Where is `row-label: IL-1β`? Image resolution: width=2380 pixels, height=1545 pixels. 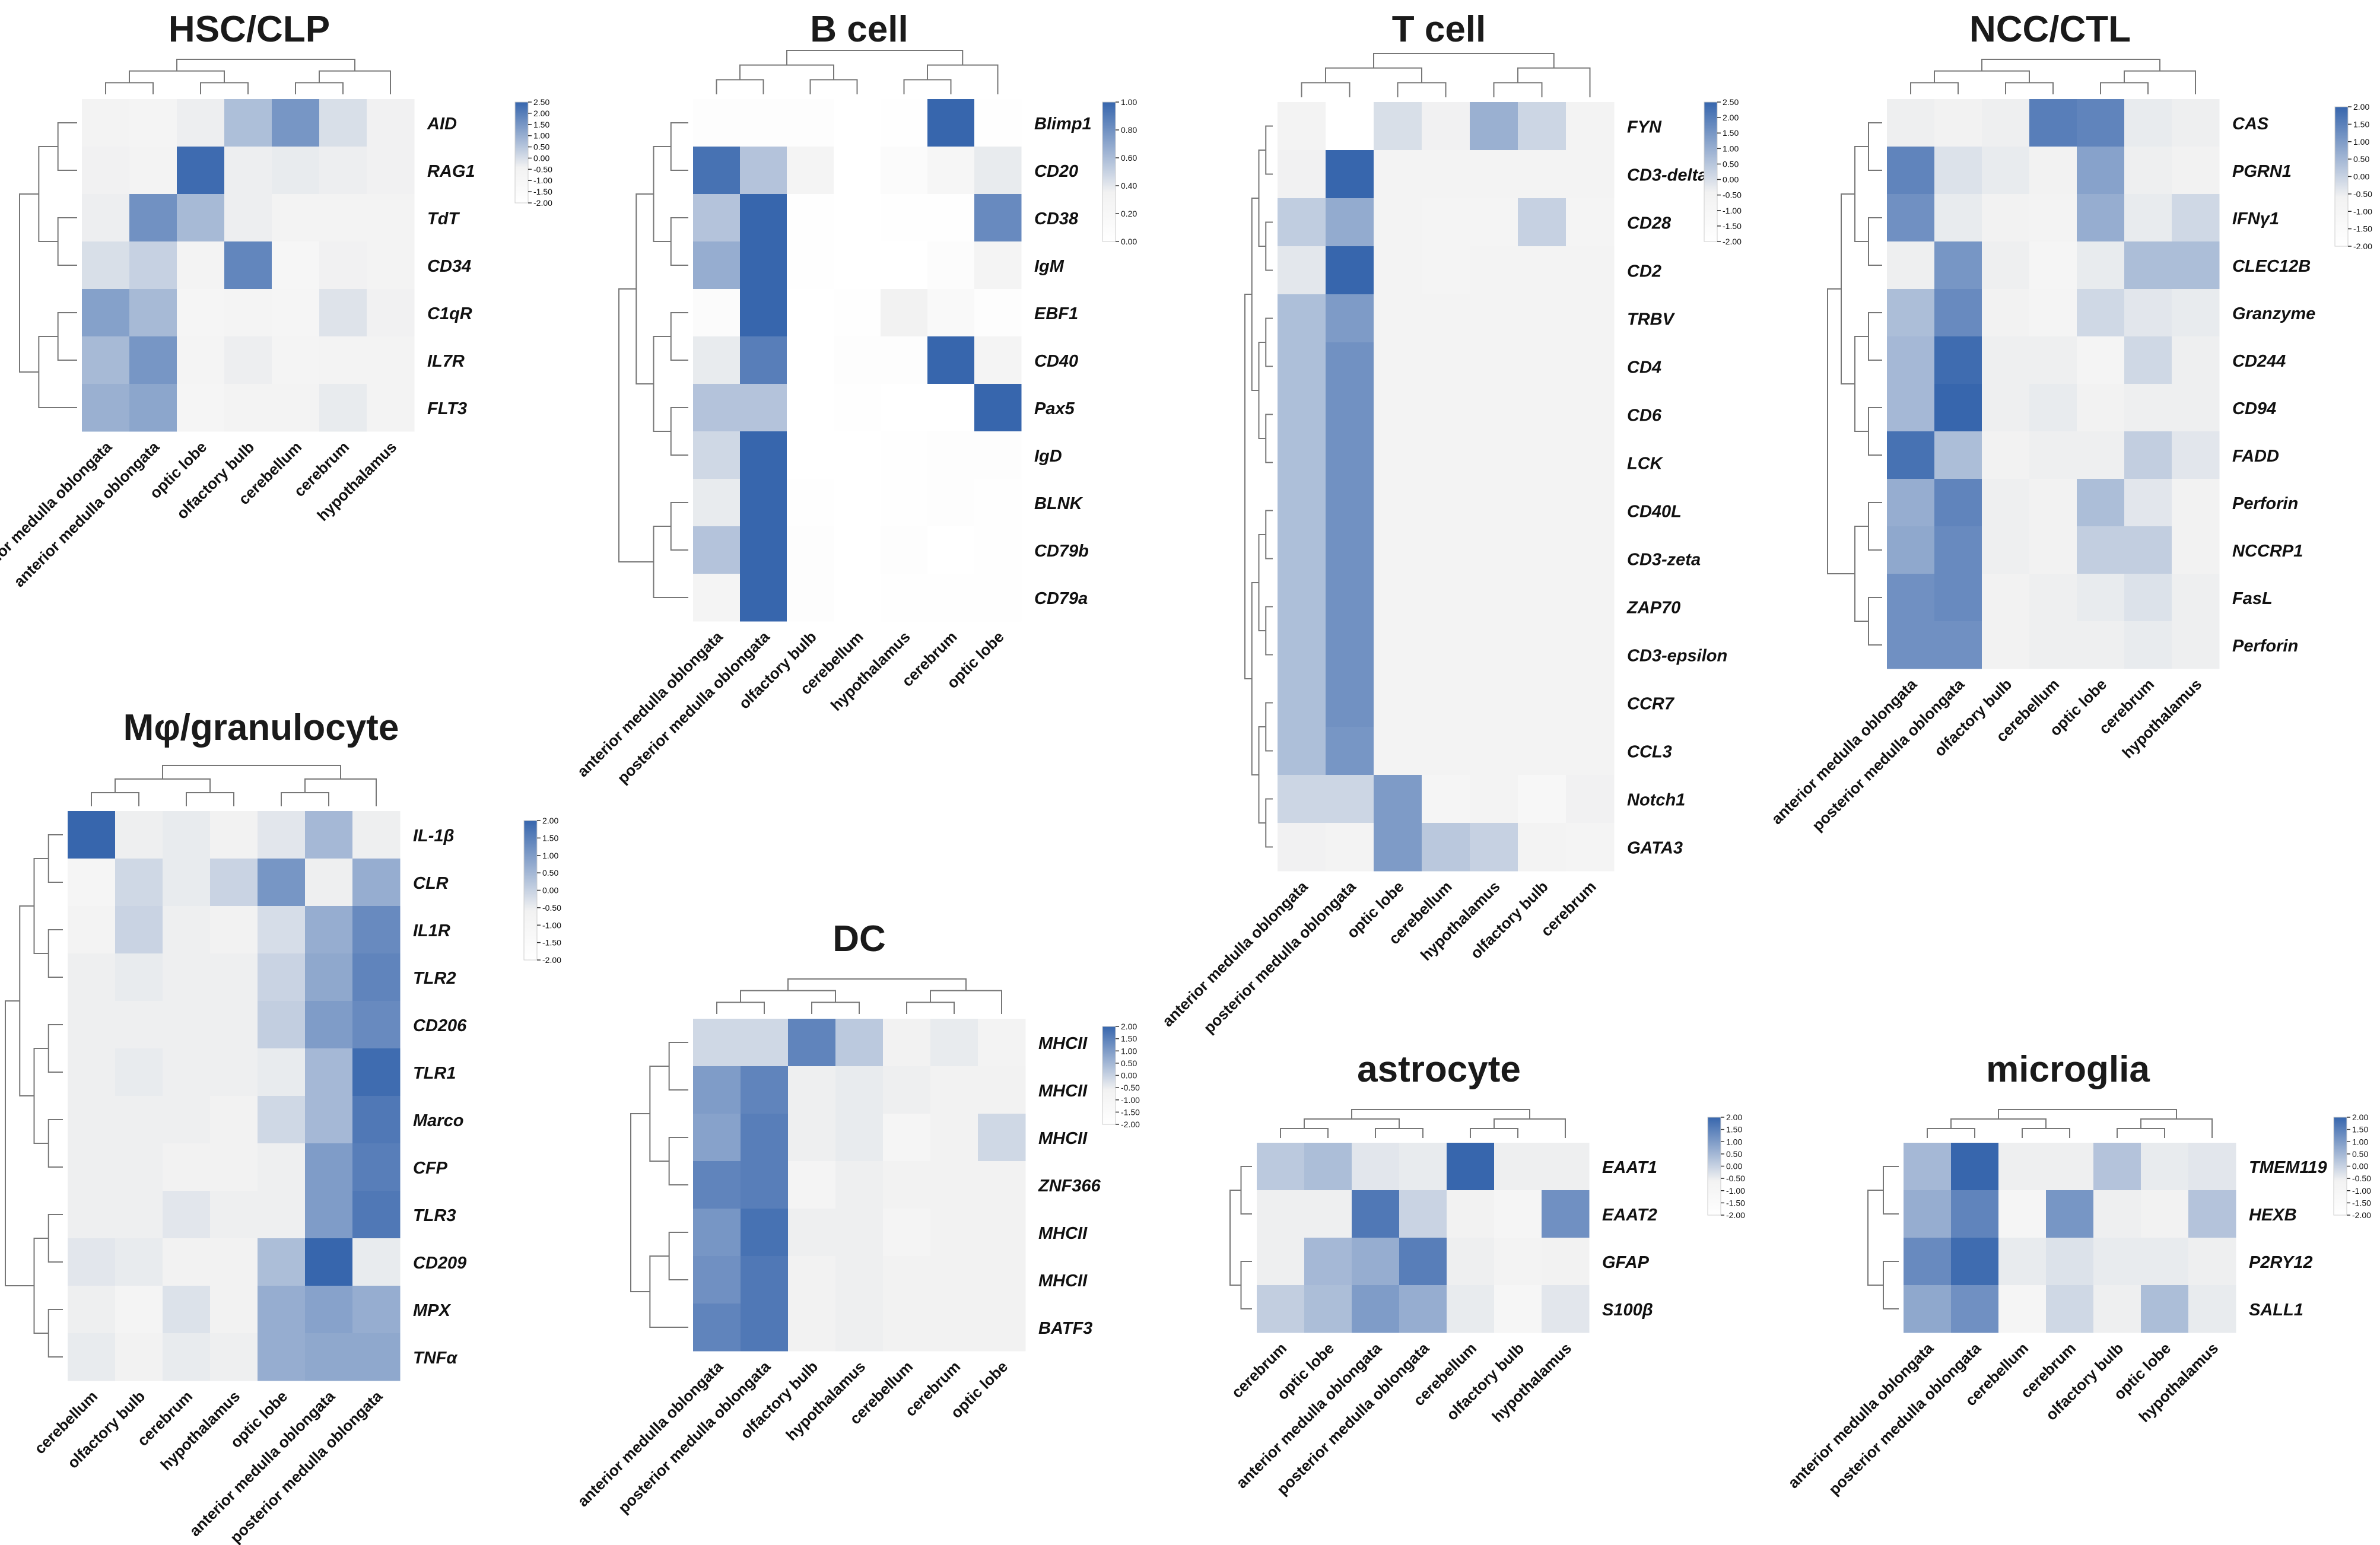
row-label: IL-1β is located at coordinates (434, 835).